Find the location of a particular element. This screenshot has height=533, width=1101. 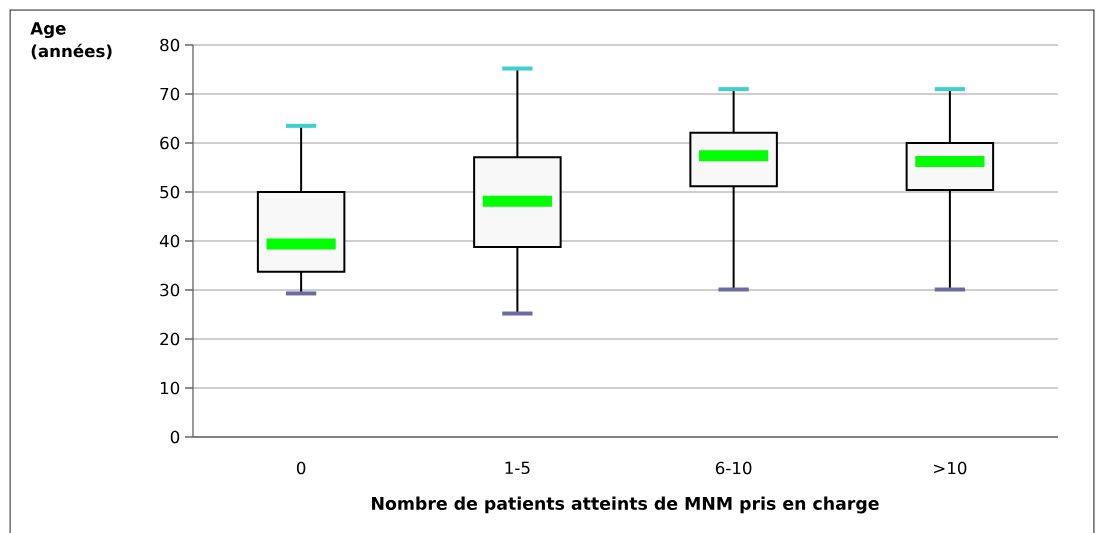

x-axis-title: Nombre de patients atteints de MNM pris en charge is located at coordinates (625, 505).